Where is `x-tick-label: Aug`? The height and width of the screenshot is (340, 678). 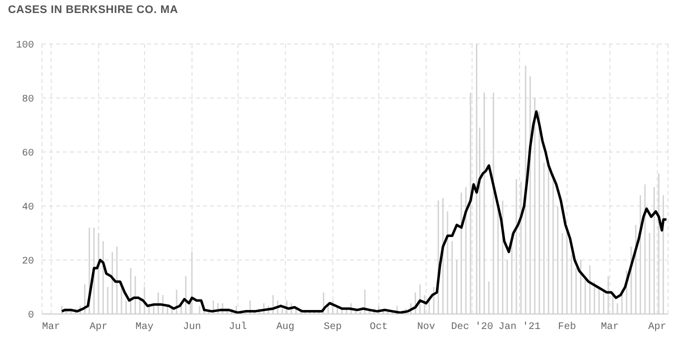 x-tick-label: Aug is located at coordinates (285, 328).